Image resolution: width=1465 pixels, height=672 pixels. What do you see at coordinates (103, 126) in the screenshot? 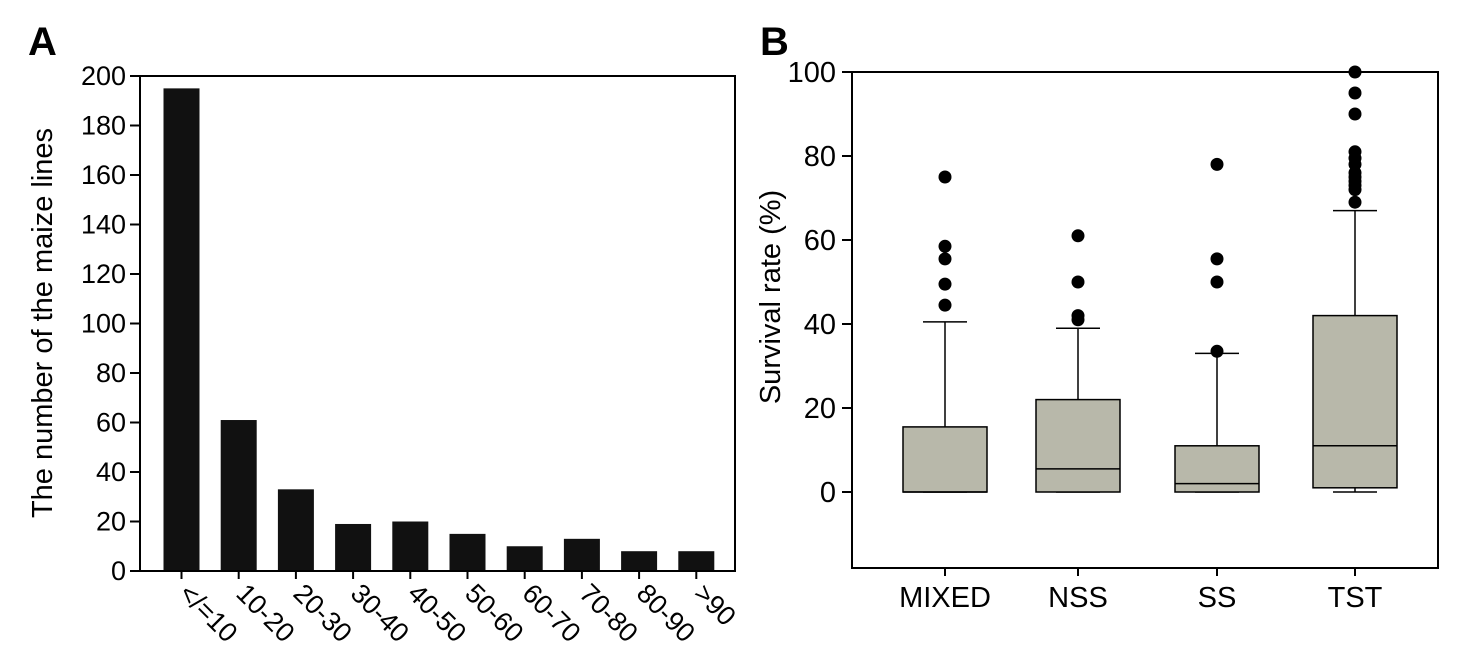
I see `y-tick-label-9: 180` at bounding box center [103, 126].